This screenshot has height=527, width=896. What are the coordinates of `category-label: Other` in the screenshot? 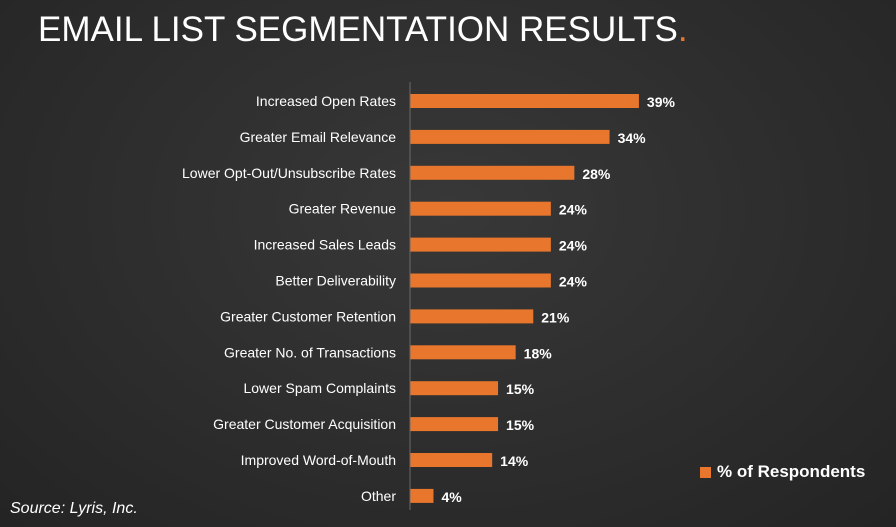 It's located at (378, 496).